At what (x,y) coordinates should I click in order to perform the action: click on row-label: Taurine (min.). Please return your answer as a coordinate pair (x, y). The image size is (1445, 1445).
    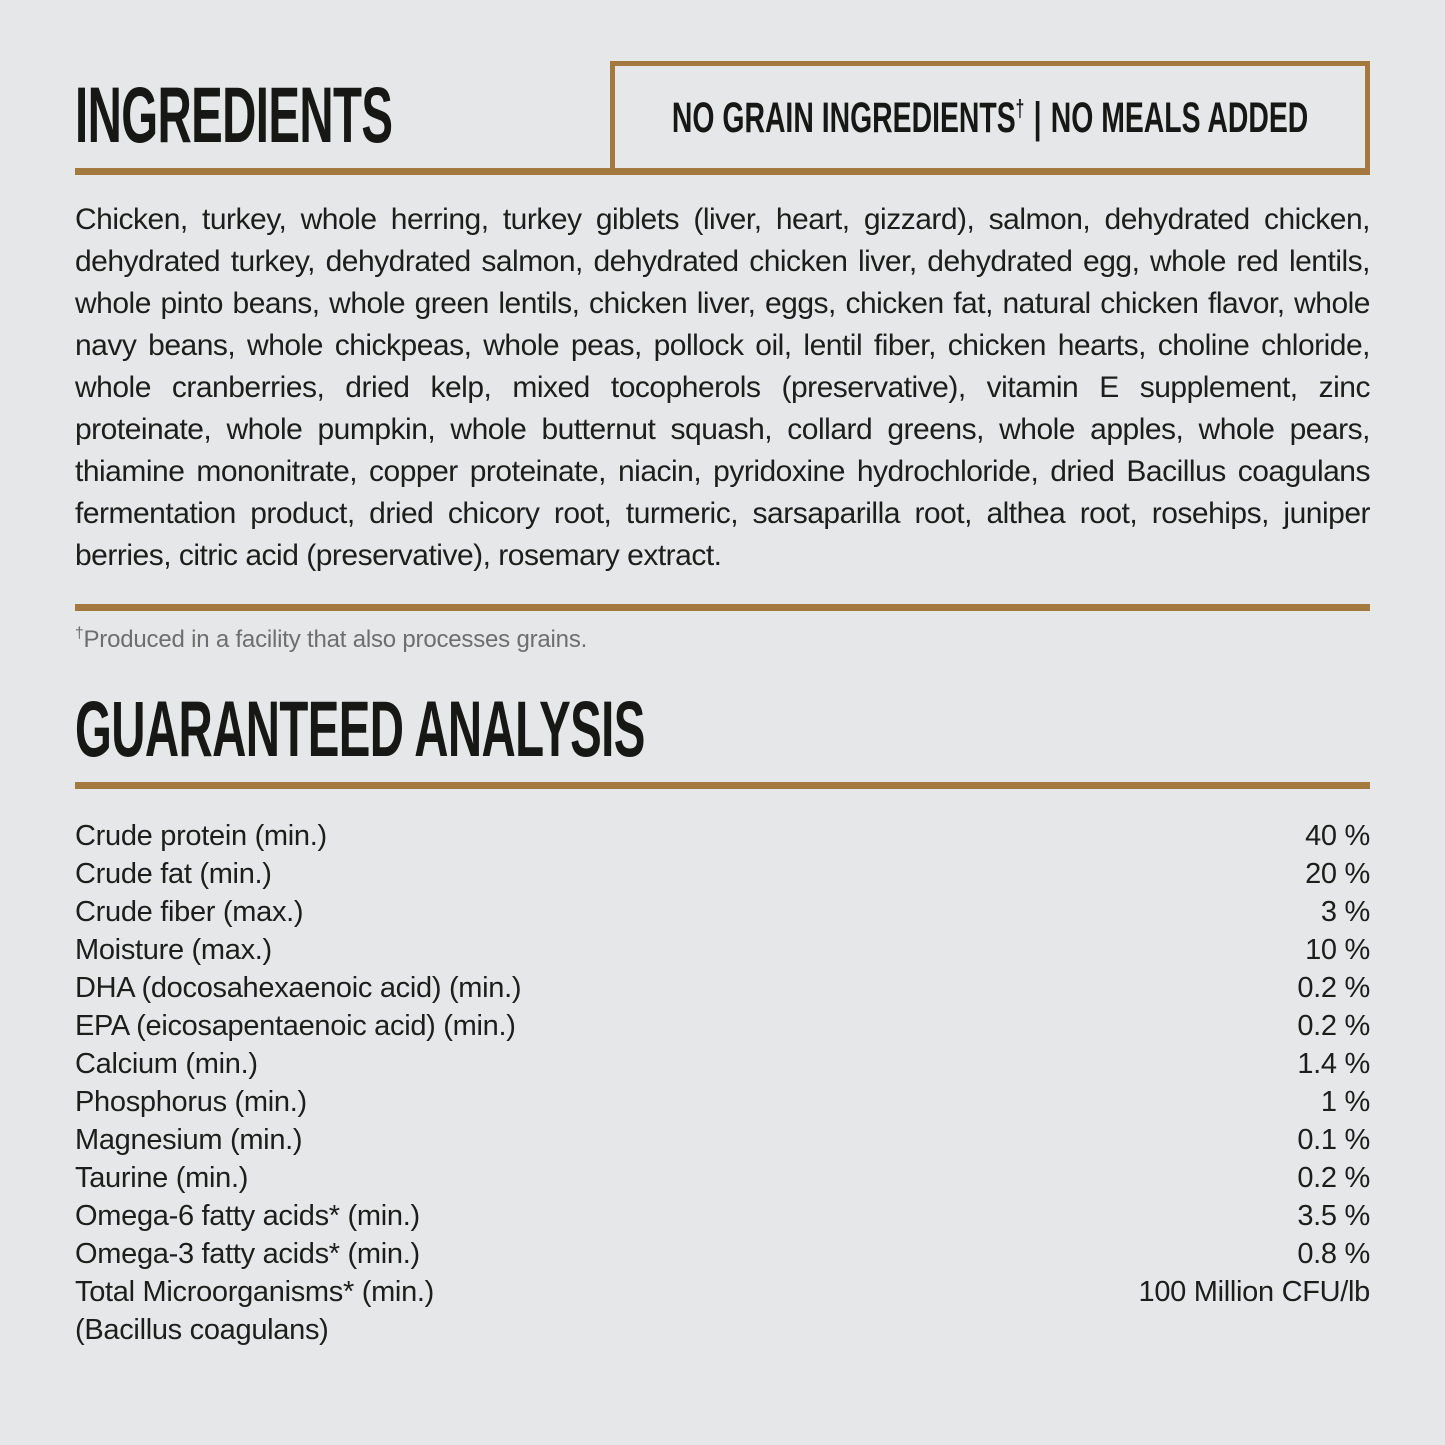
    Looking at the image, I should click on (162, 1178).